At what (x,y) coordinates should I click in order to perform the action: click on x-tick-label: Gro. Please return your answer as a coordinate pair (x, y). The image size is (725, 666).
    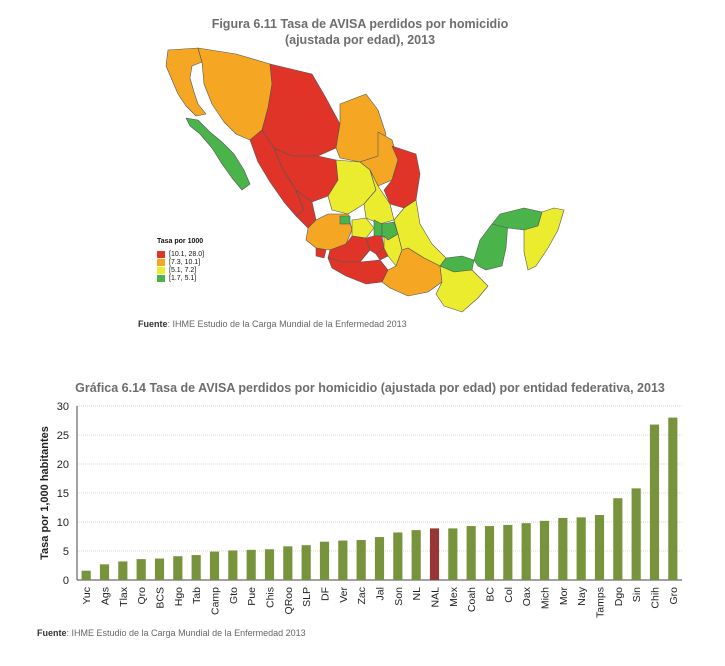
    Looking at the image, I should click on (674, 596).